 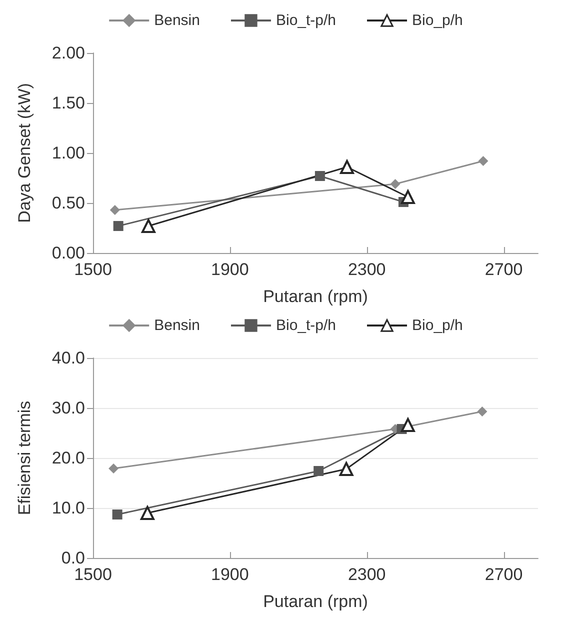 What do you see at coordinates (68, 358) in the screenshot?
I see `y-tick-label: 40.0` at bounding box center [68, 358].